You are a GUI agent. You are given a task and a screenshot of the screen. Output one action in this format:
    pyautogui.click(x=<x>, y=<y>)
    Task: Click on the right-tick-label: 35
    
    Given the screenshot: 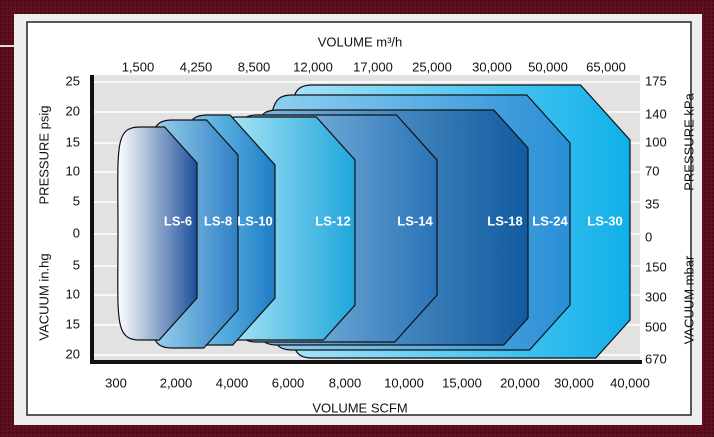 What is the action you would take?
    pyautogui.click(x=652, y=203)
    